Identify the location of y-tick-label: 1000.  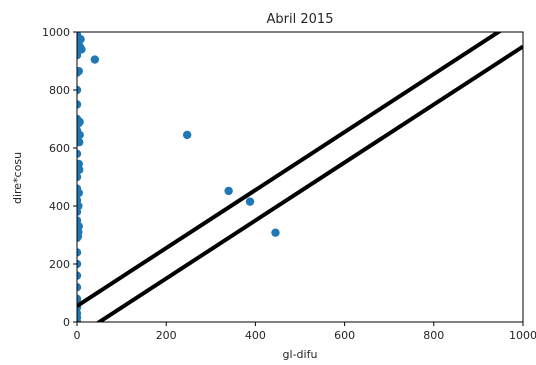
(56, 32).